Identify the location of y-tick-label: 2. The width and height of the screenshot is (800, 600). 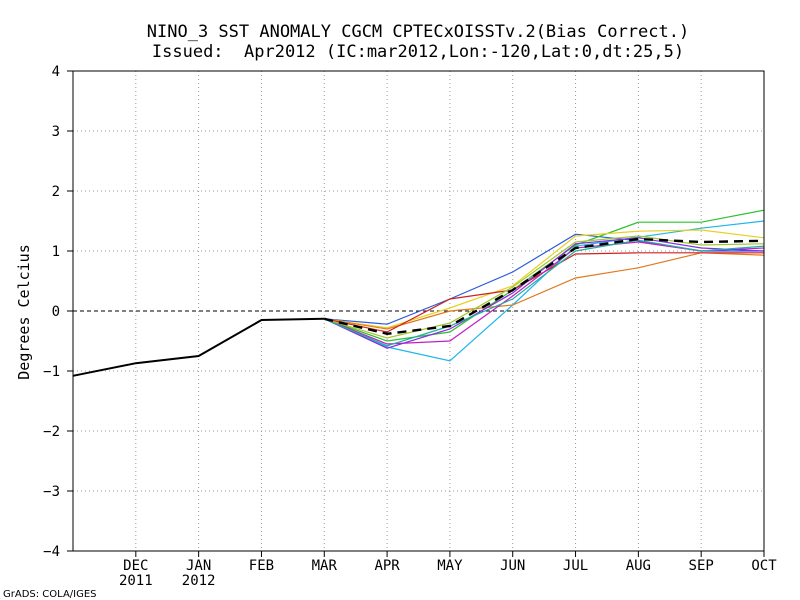
(56, 192).